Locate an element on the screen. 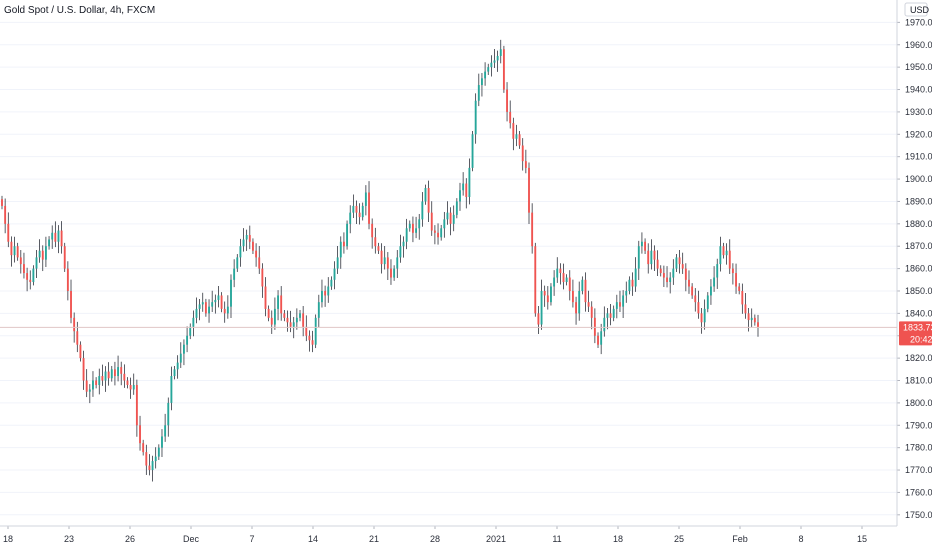 The height and width of the screenshot is (550, 932). currency-button: USD is located at coordinates (917, 9).